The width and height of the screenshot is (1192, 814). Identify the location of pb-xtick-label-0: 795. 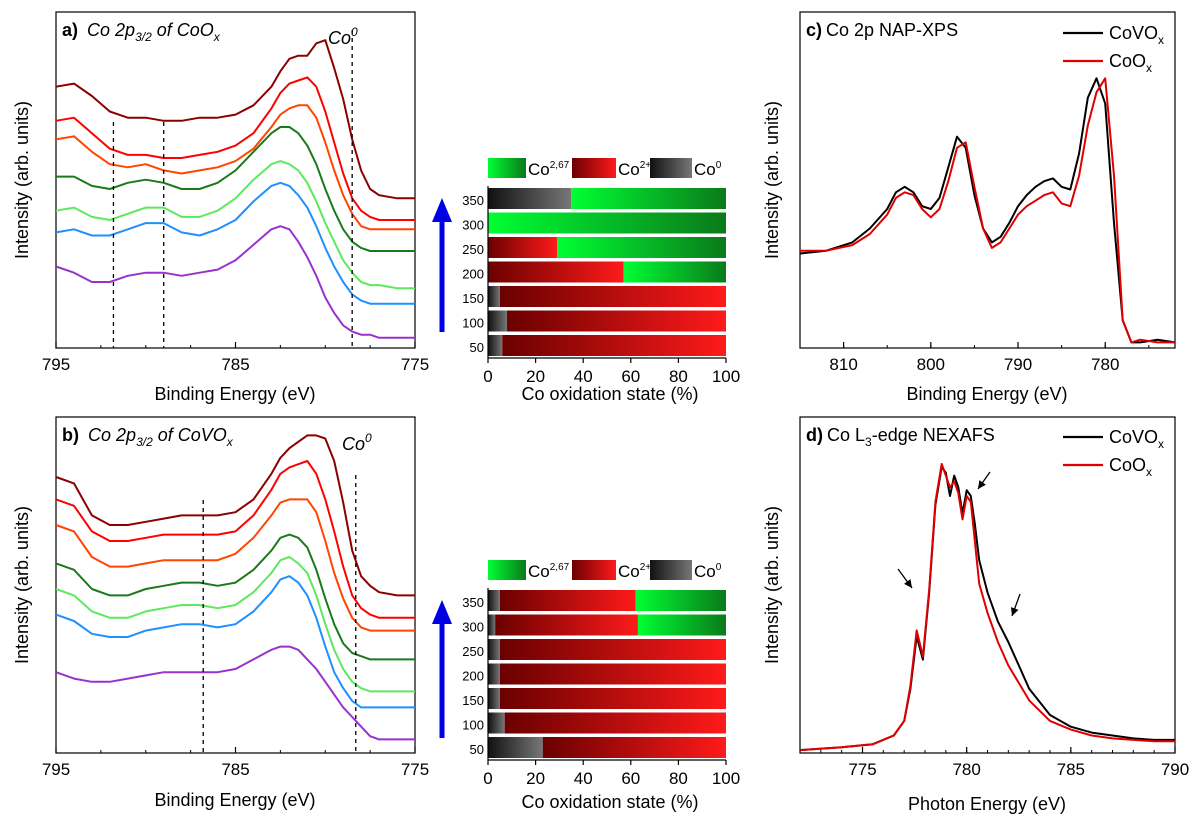
(56, 769).